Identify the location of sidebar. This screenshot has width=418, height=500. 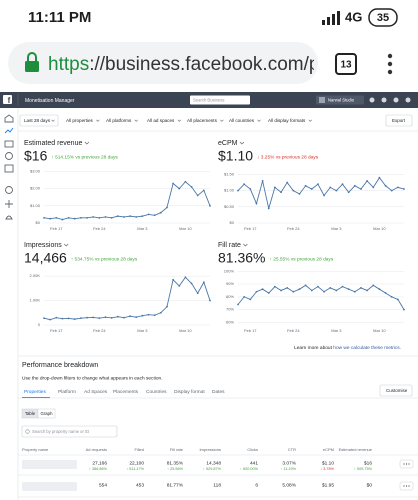
(9, 304).